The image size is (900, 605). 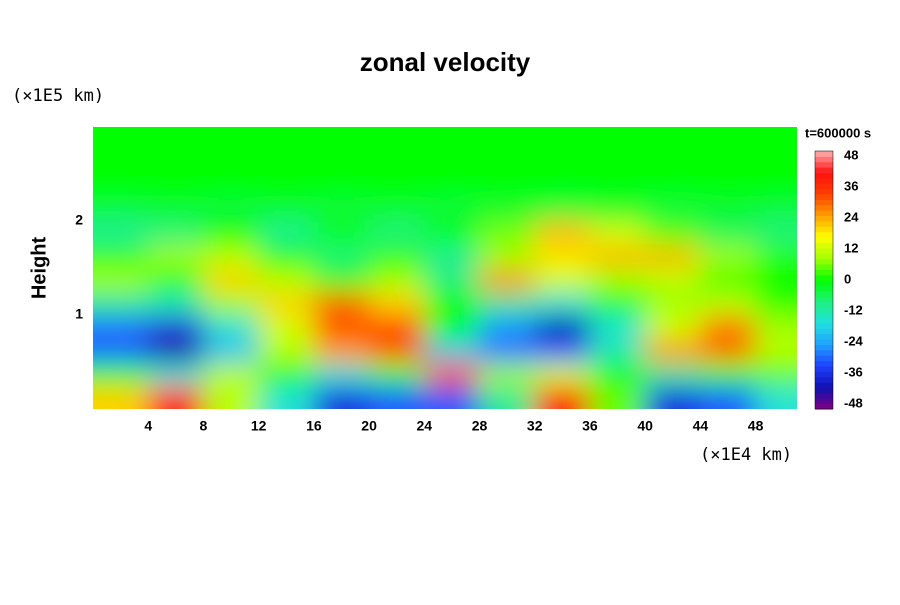 I want to click on colorbar-tick-label: 36, so click(x=851, y=185).